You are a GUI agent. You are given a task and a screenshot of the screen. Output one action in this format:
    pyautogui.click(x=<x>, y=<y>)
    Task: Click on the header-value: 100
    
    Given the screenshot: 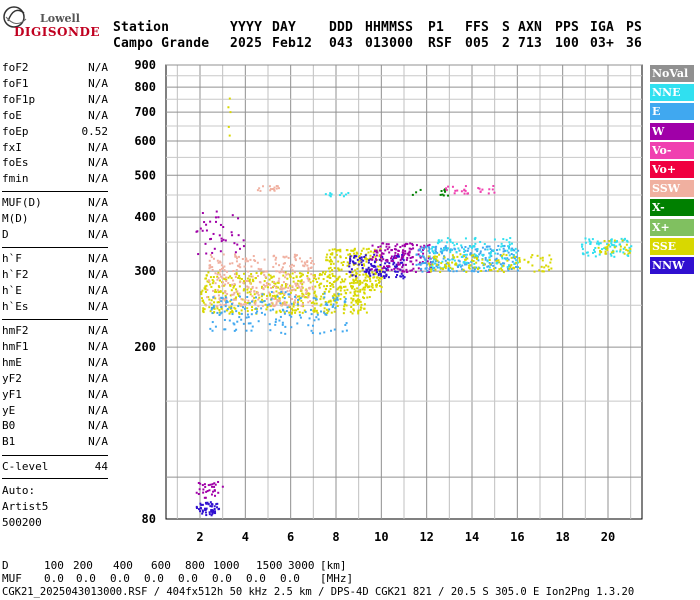 What is the action you would take?
    pyautogui.click(x=567, y=43)
    